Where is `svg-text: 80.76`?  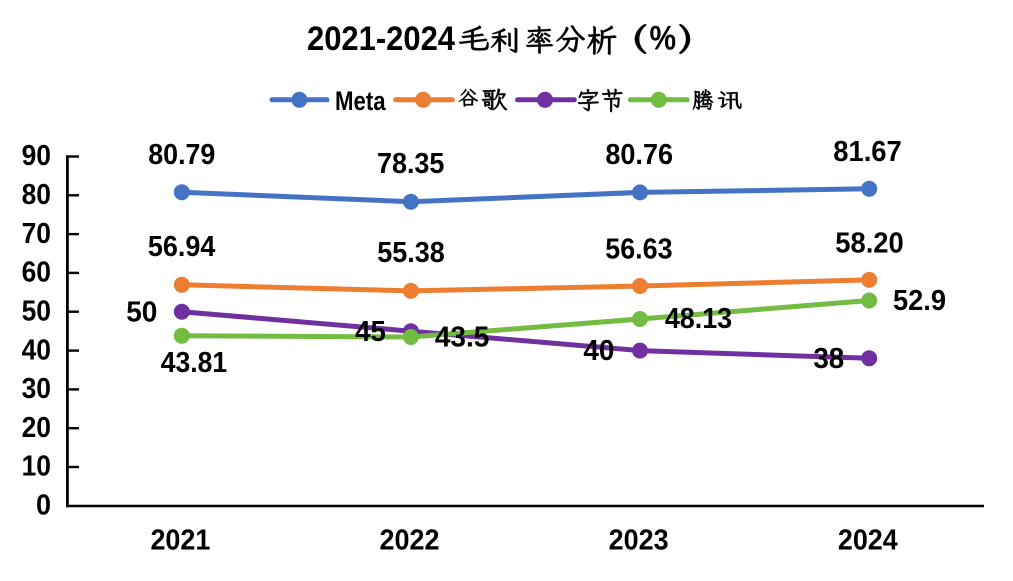
svg-text: 80.76 is located at coordinates (639, 155).